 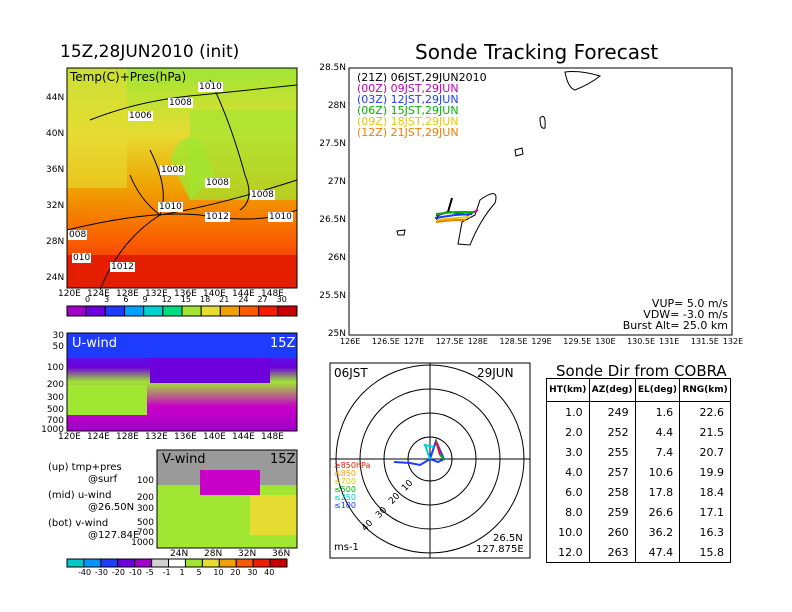 What do you see at coordinates (408, 99) in the screenshot?
I see `legend-entry: (03Z) 12JST,29JUN` at bounding box center [408, 99].